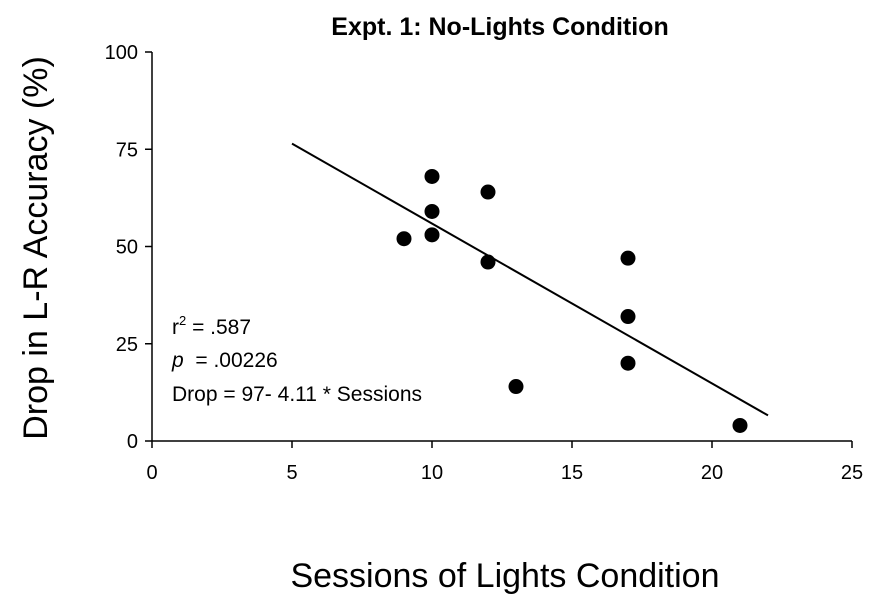 The width and height of the screenshot is (872, 597). I want to click on y-axis-title: Drop in L-R Accuracy (%), so click(36, 248).